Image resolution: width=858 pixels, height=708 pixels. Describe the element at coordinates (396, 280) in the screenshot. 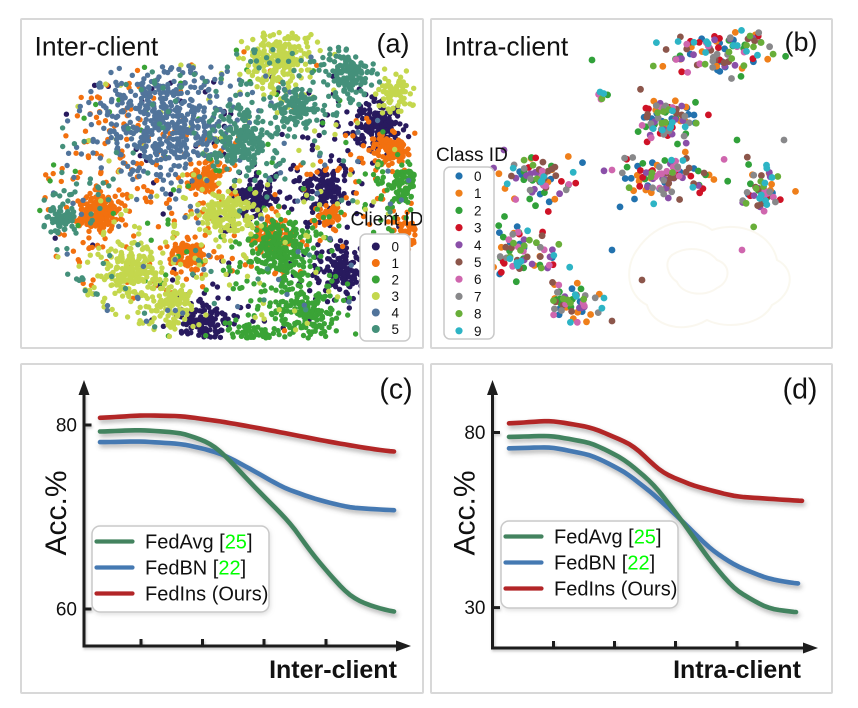

I see `svg-text: 2` at that location.